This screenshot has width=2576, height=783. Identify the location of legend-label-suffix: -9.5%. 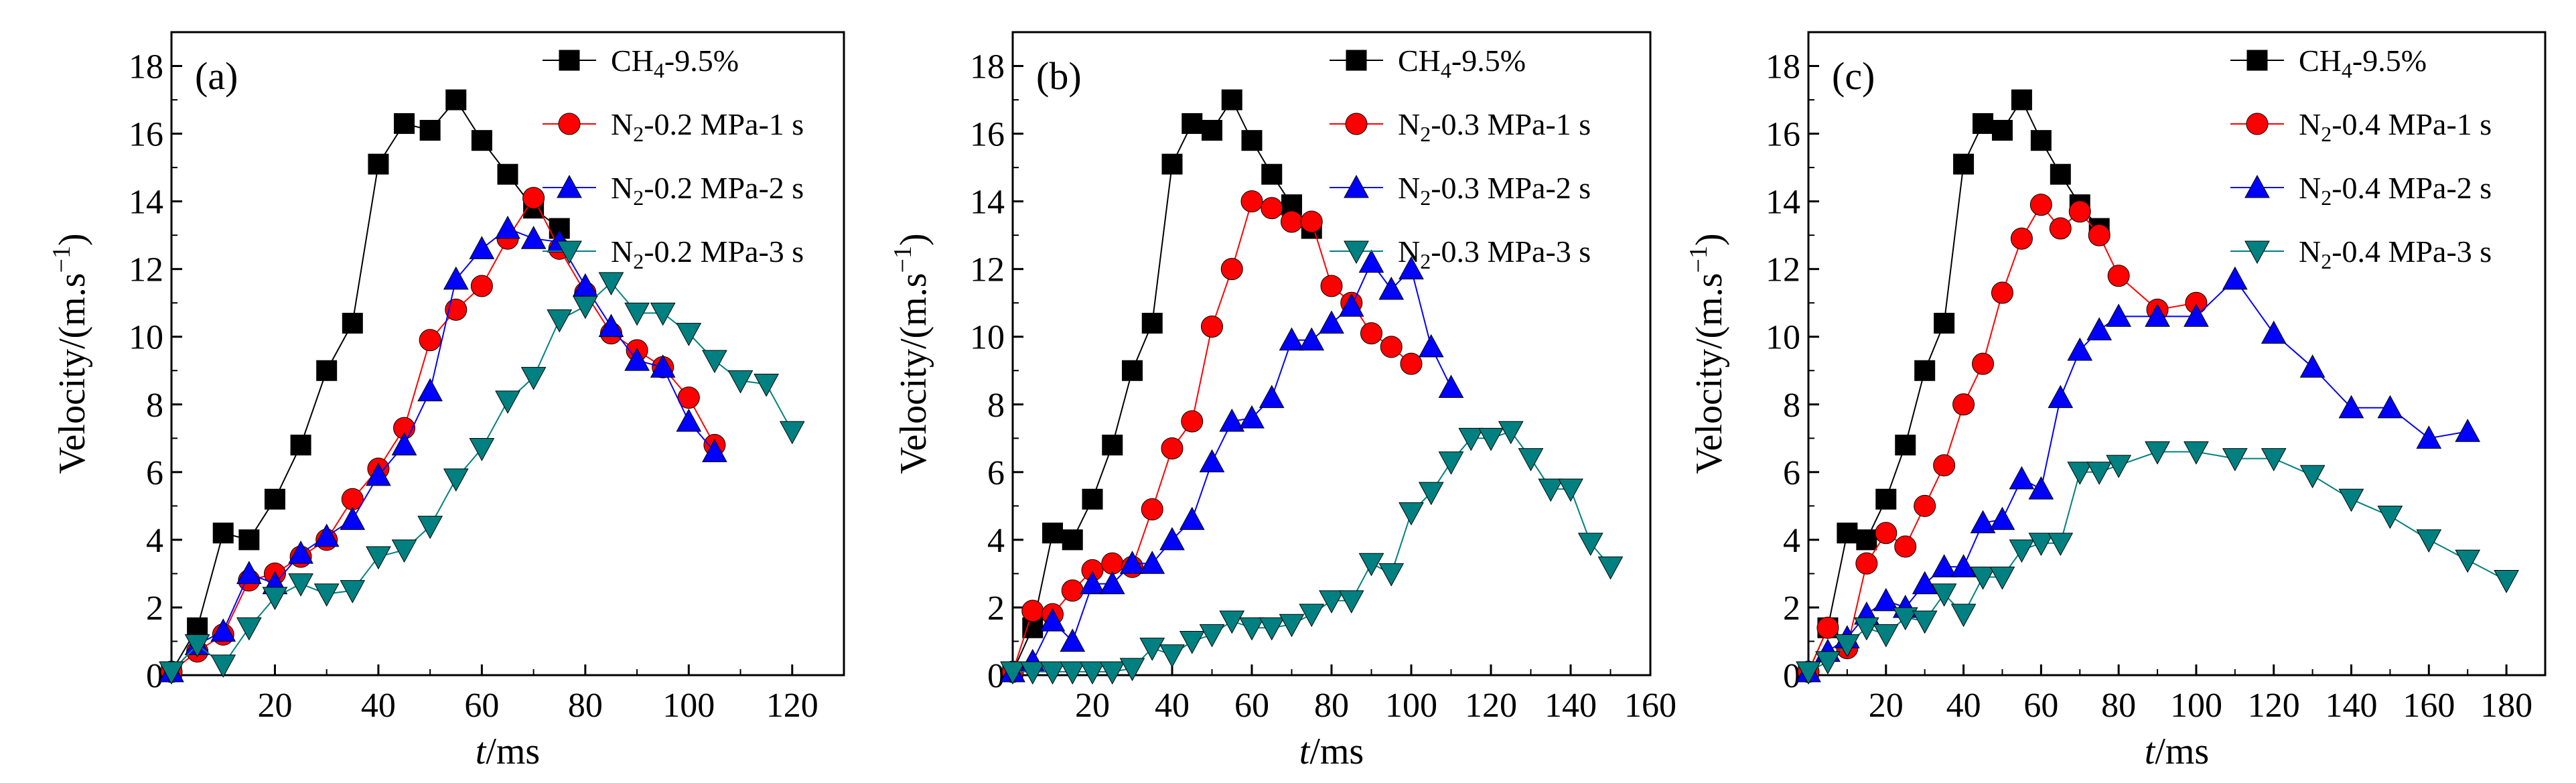
(701, 61).